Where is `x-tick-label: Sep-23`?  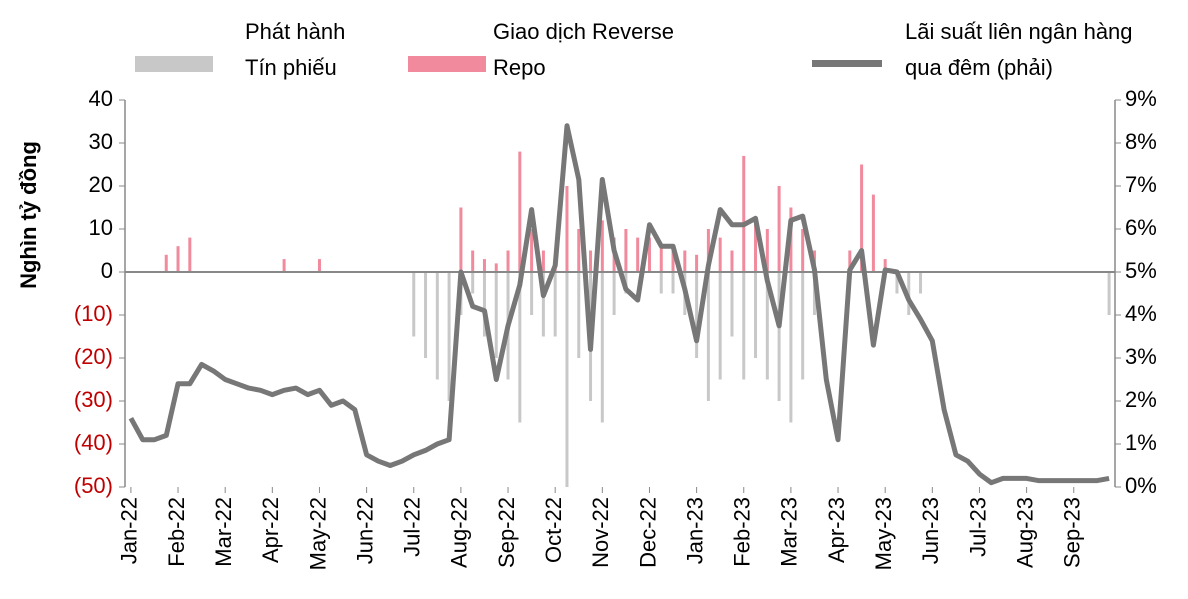
x-tick-label: Sep-23 is located at coordinates (1072, 532).